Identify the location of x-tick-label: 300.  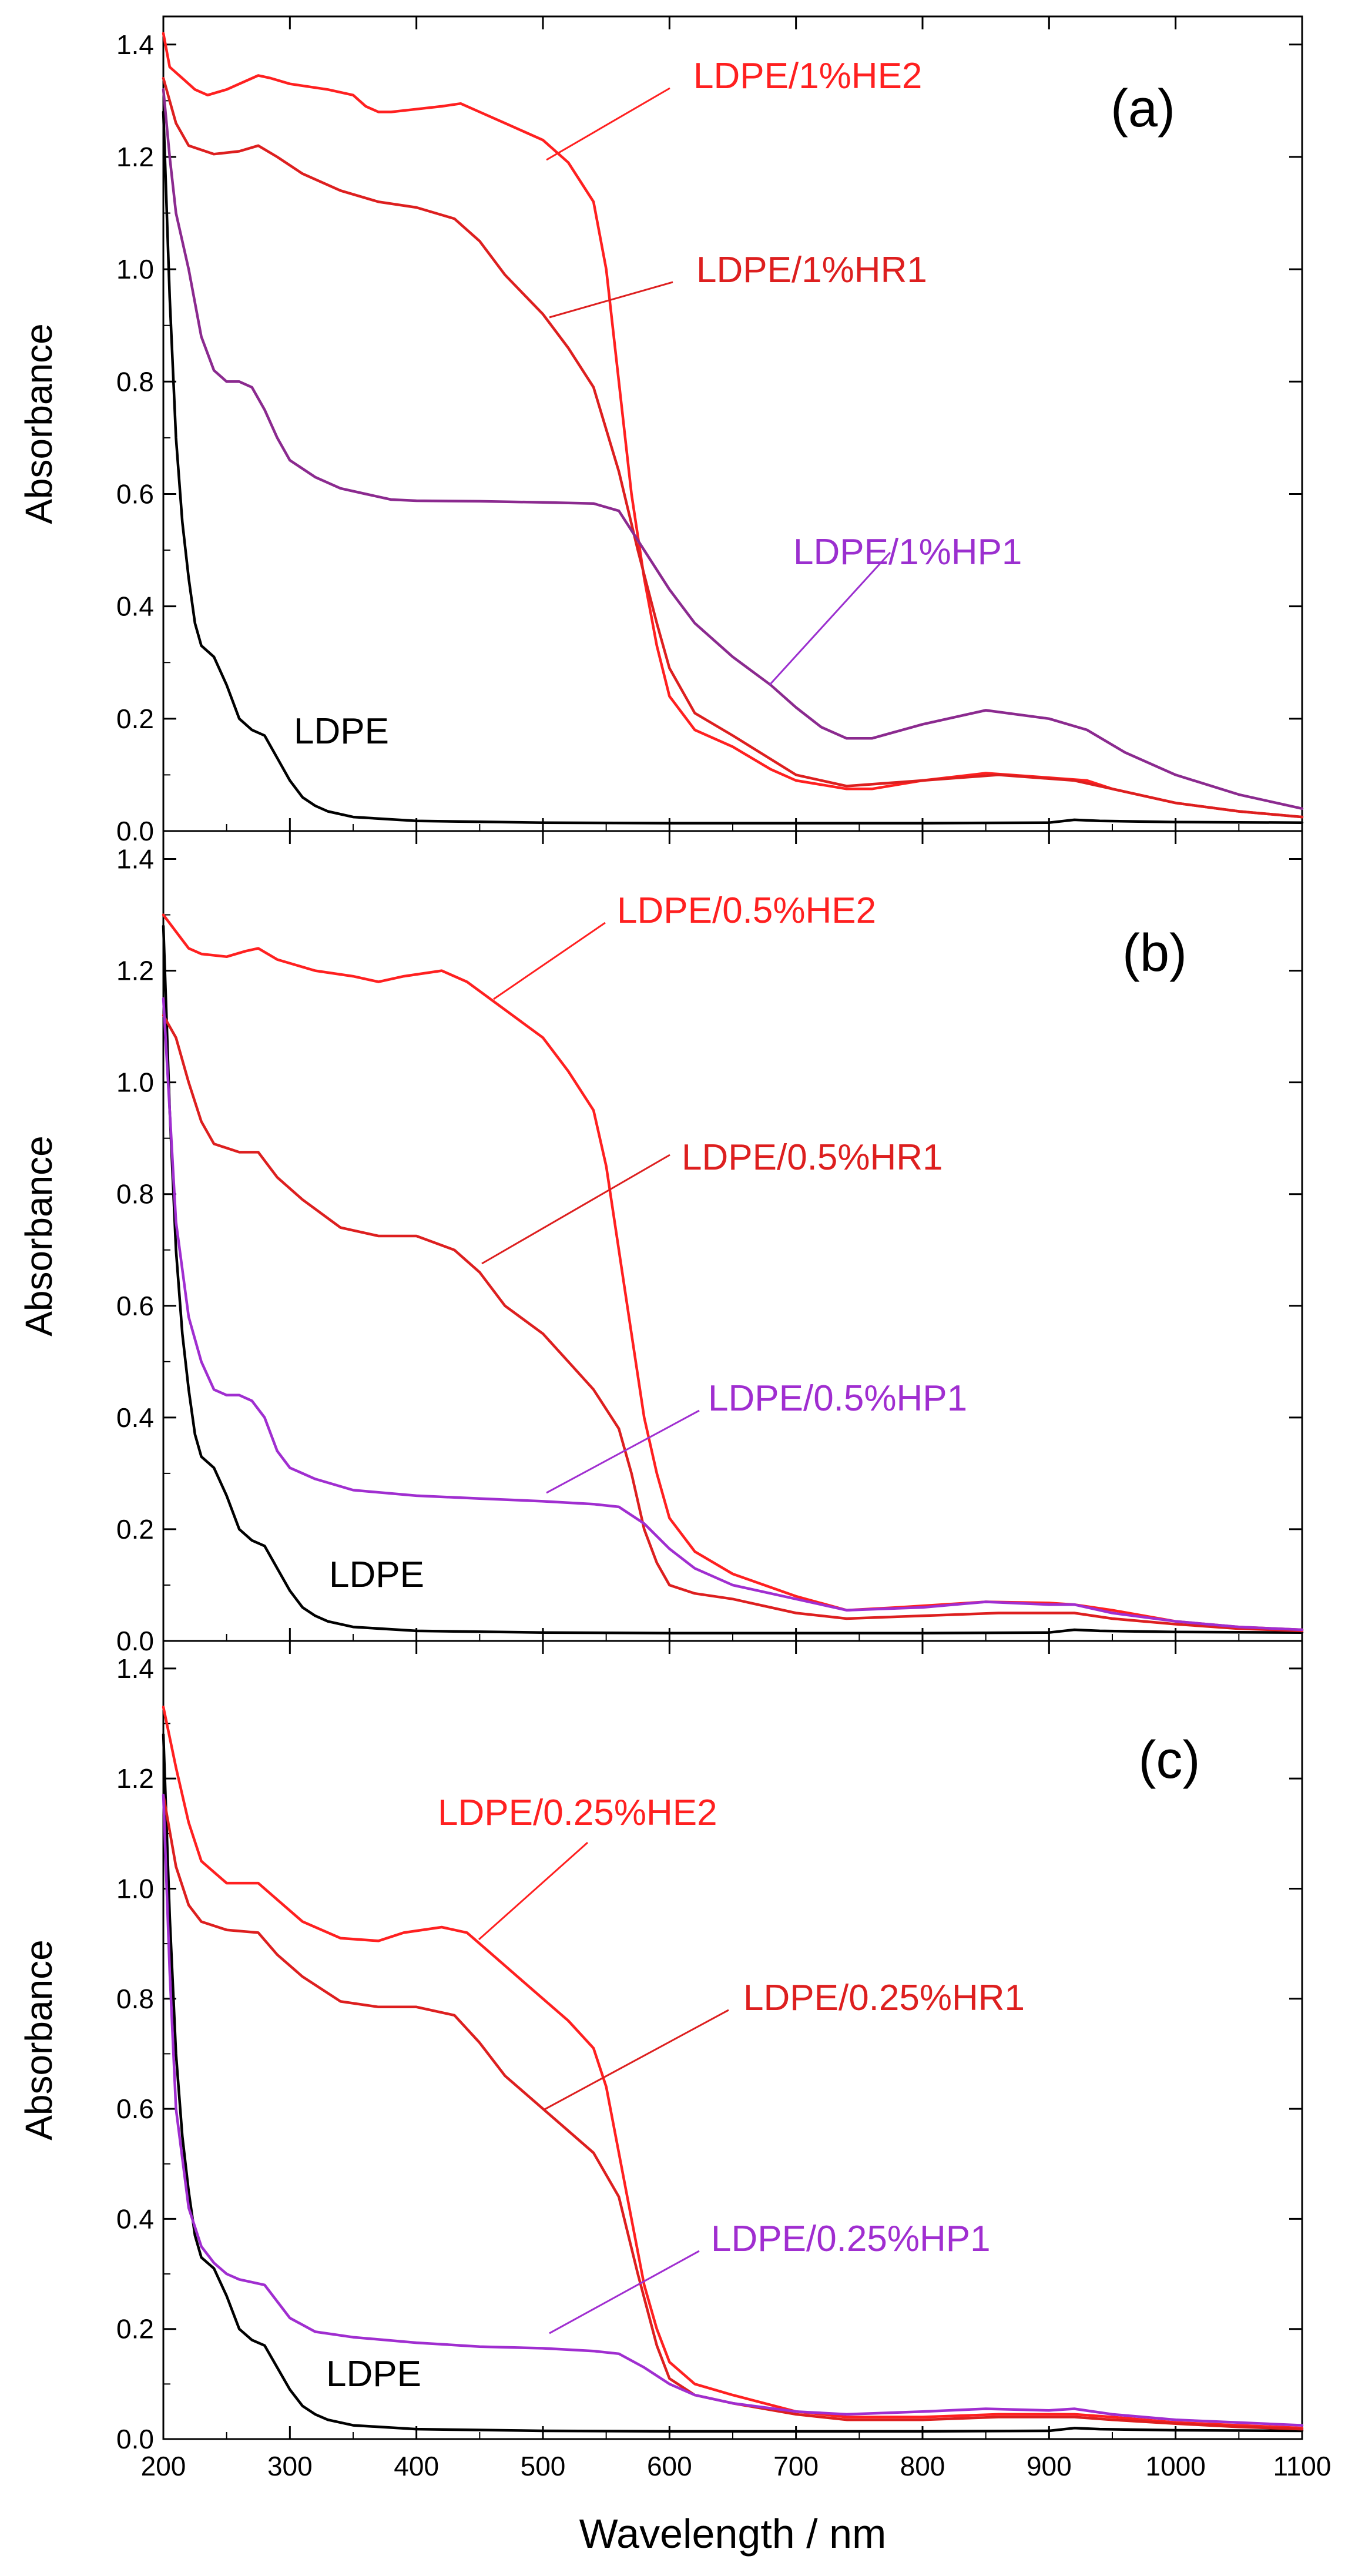
(290, 2466).